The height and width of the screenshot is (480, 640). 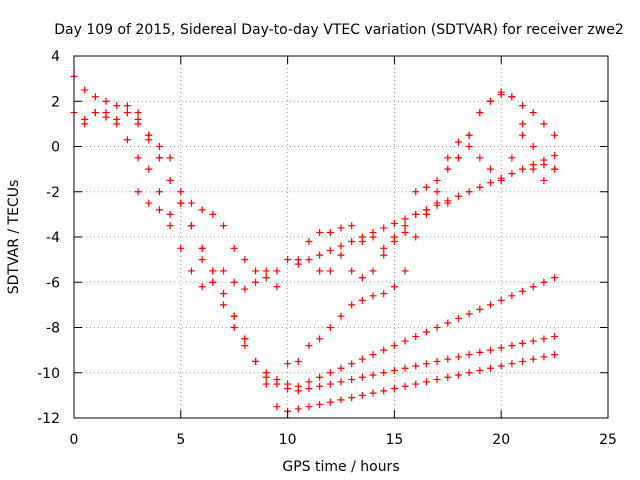 What do you see at coordinates (55, 102) in the screenshot?
I see `y-tick-label: 2` at bounding box center [55, 102].